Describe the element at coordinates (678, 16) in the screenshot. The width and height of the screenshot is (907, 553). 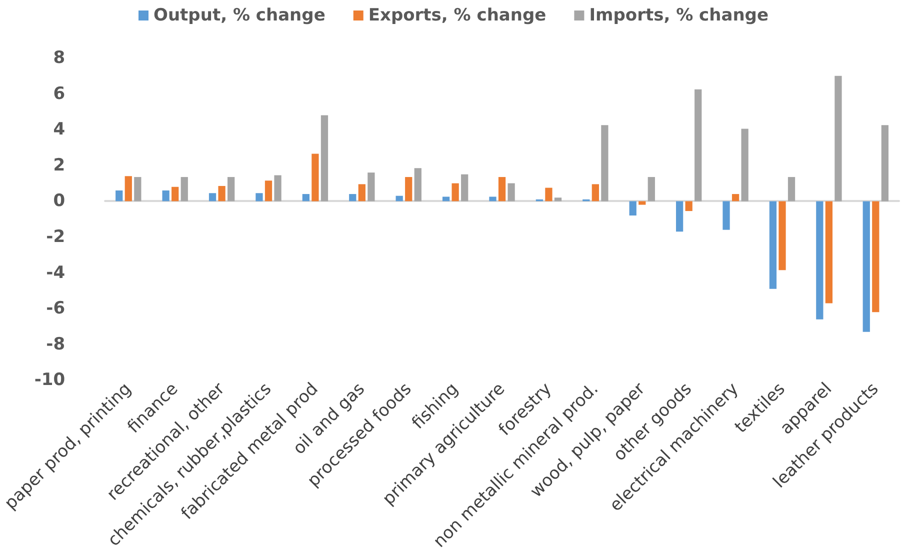
I see `legend-label: Imports, % change` at that location.